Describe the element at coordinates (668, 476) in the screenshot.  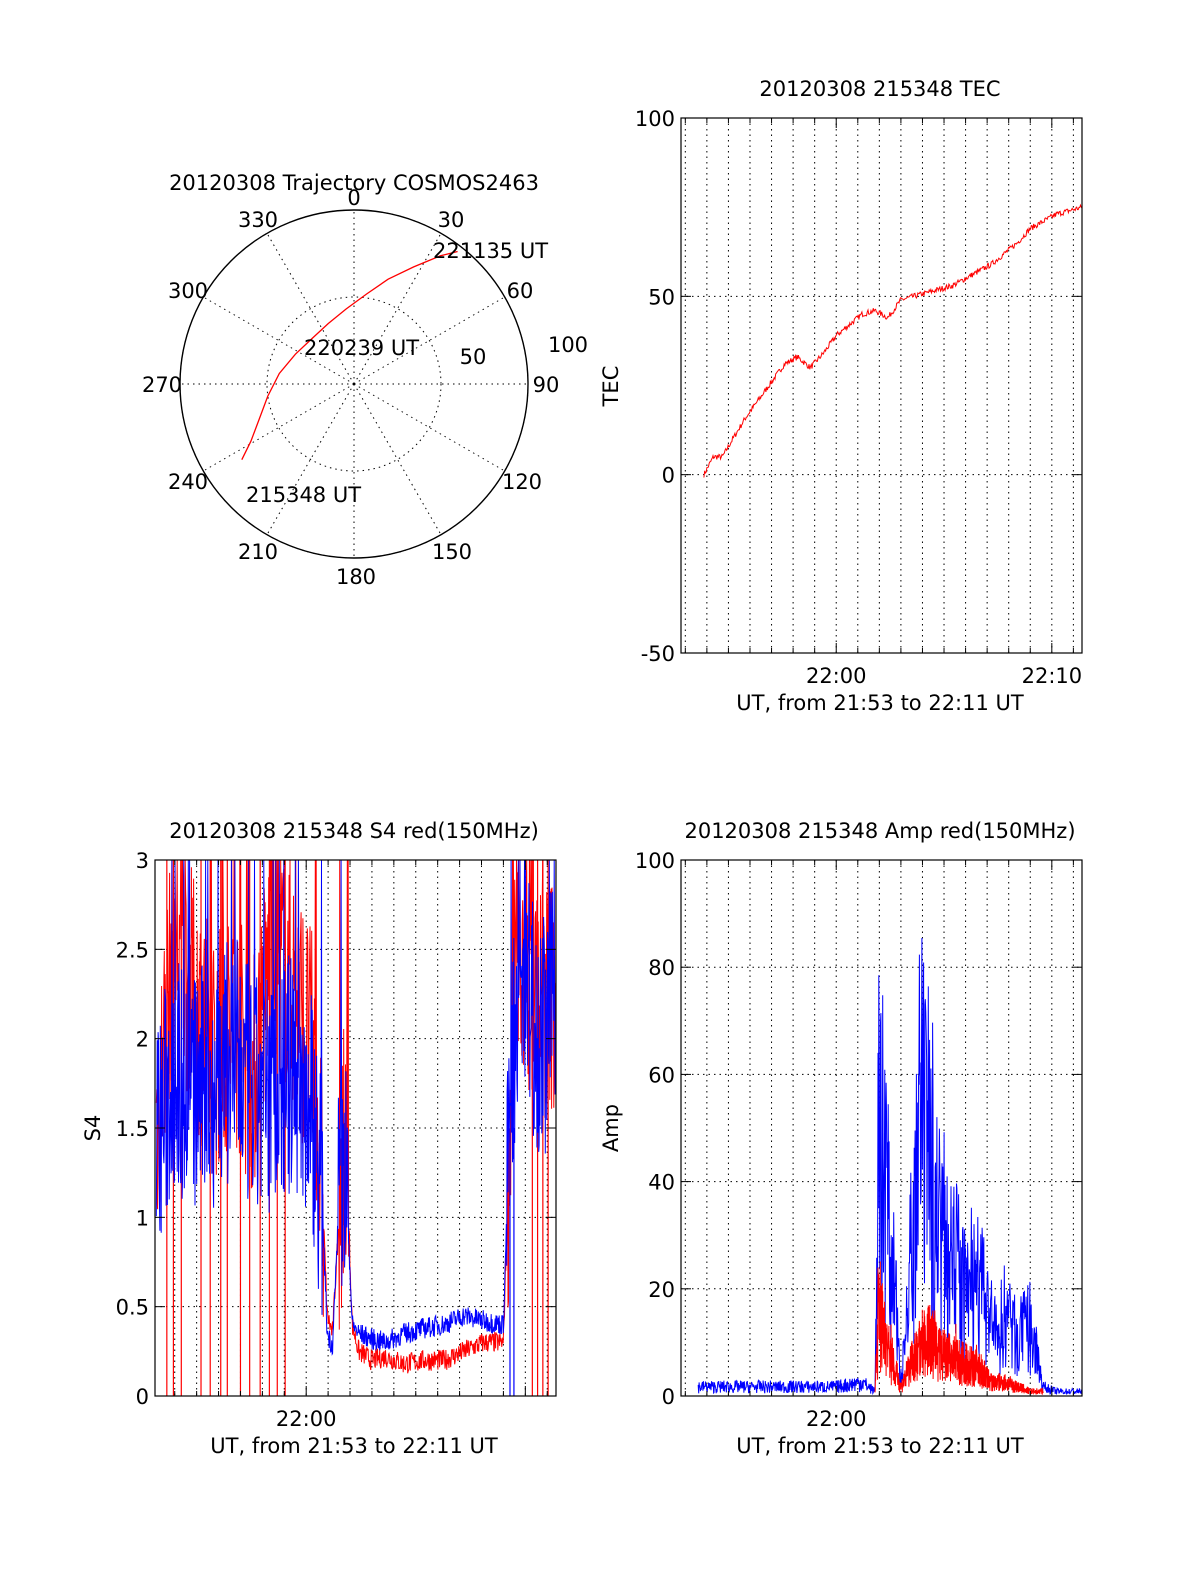
I see `tec-ytick-label: 0` at that location.